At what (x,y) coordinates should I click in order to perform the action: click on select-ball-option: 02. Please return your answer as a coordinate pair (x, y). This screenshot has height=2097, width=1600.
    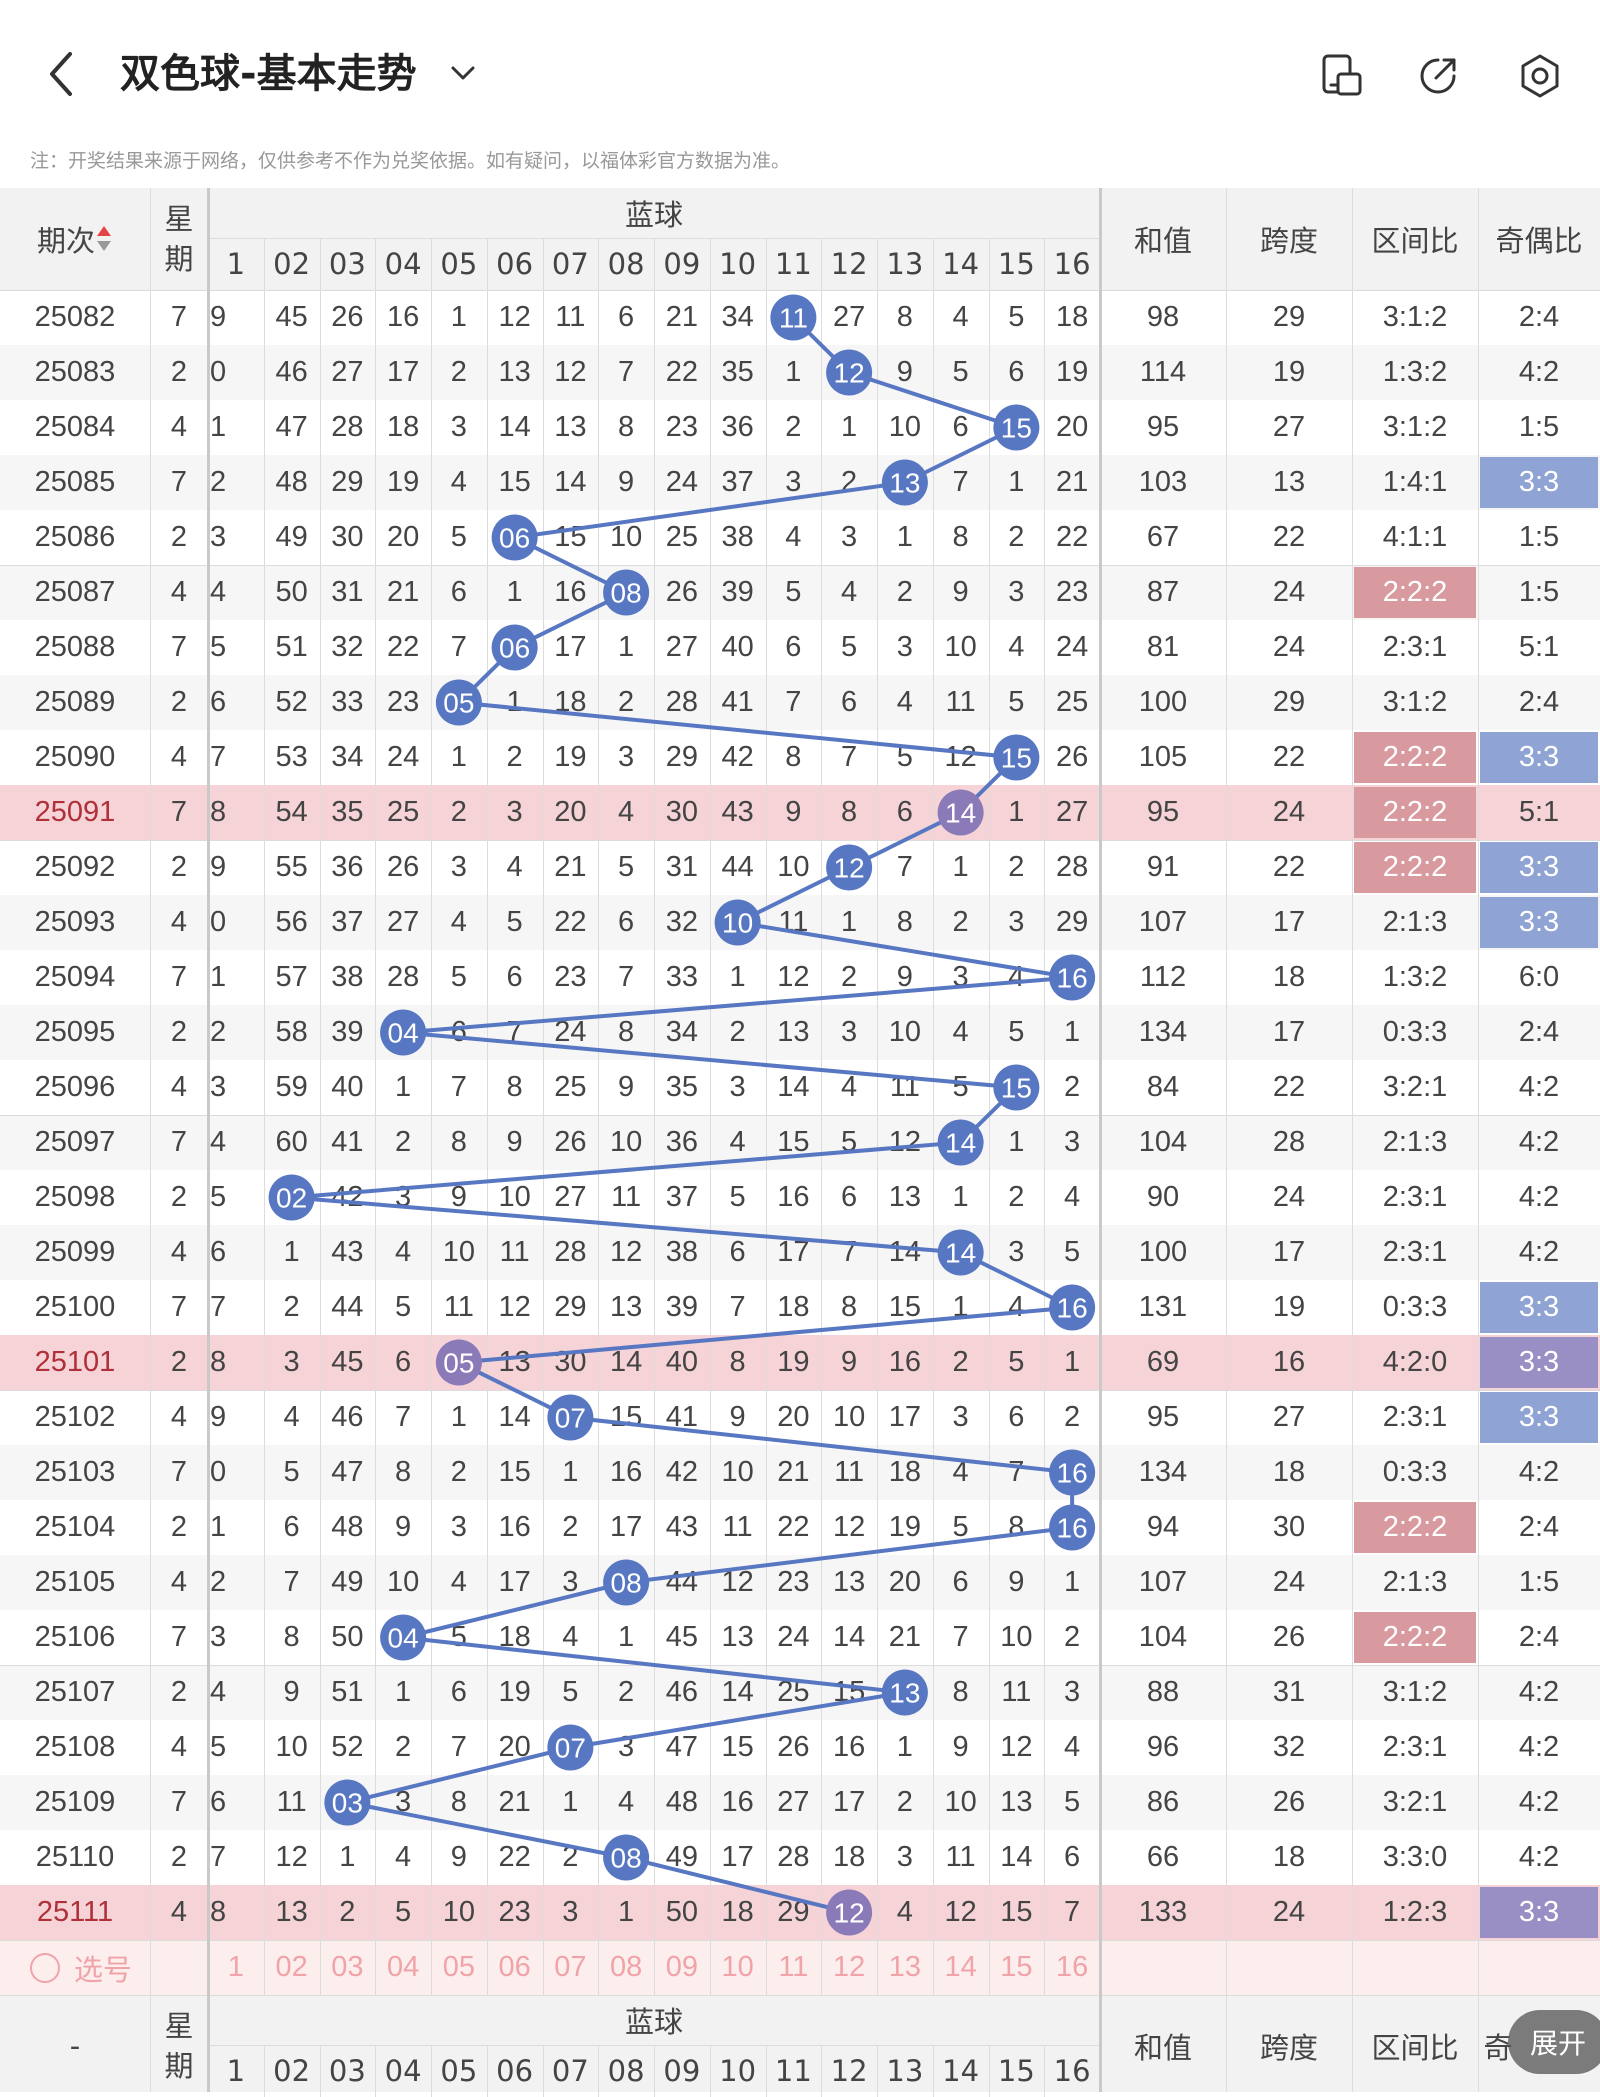
    Looking at the image, I should click on (291, 1967).